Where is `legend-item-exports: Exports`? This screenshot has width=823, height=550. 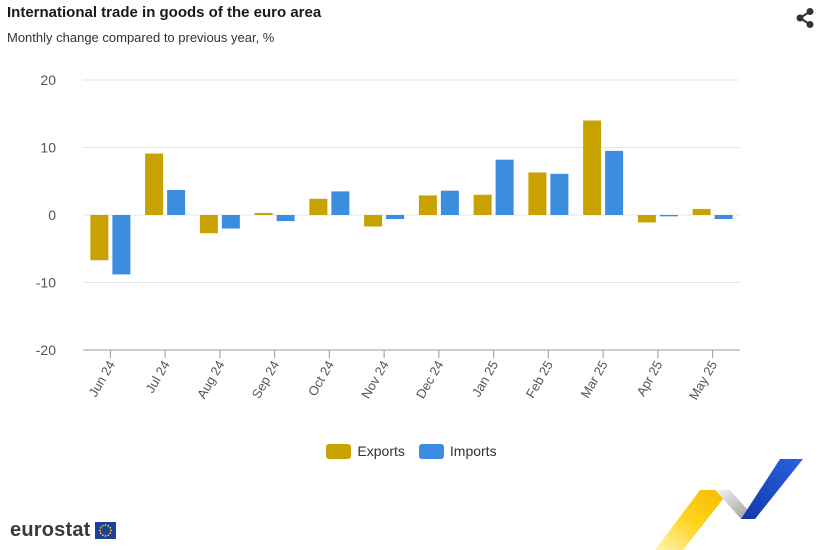 legend-item-exports: Exports is located at coordinates (365, 451).